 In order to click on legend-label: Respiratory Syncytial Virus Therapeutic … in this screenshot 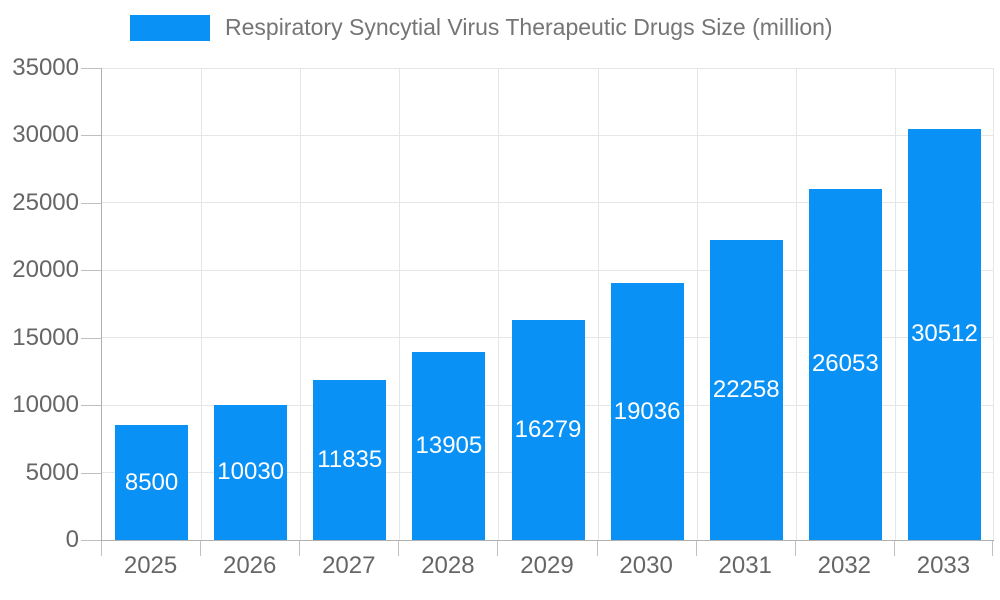, I will do `click(529, 27)`.